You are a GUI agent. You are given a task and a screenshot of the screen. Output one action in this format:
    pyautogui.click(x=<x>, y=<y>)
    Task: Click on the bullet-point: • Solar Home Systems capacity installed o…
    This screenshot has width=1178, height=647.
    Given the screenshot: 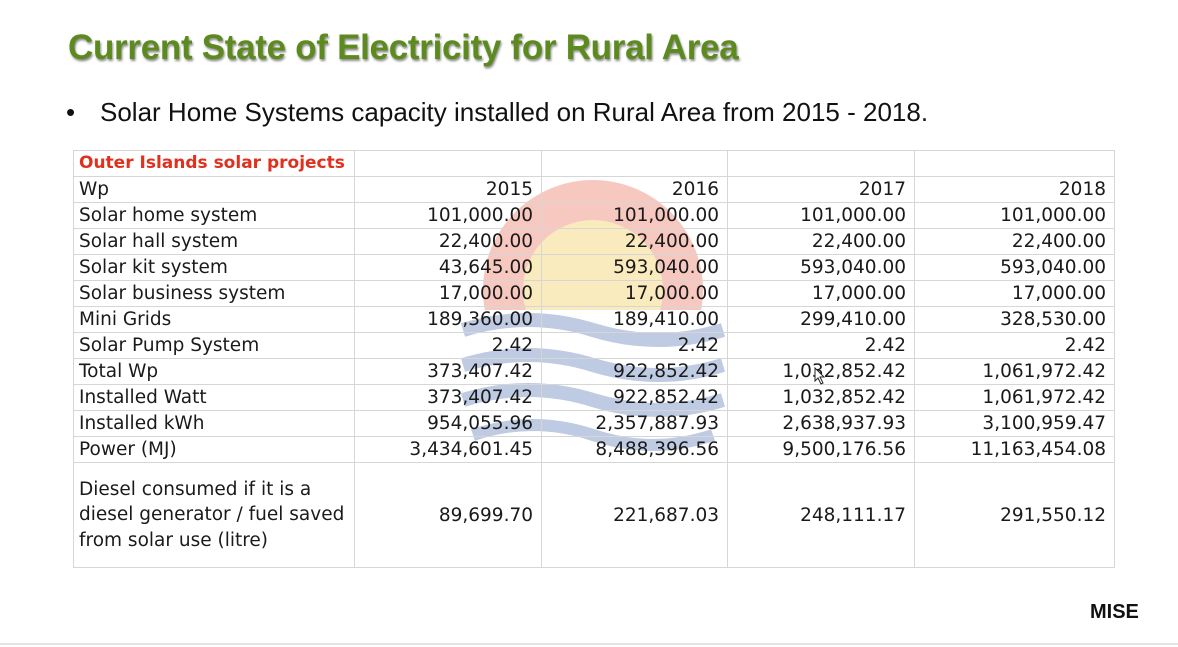 What is the action you would take?
    pyautogui.click(x=497, y=112)
    